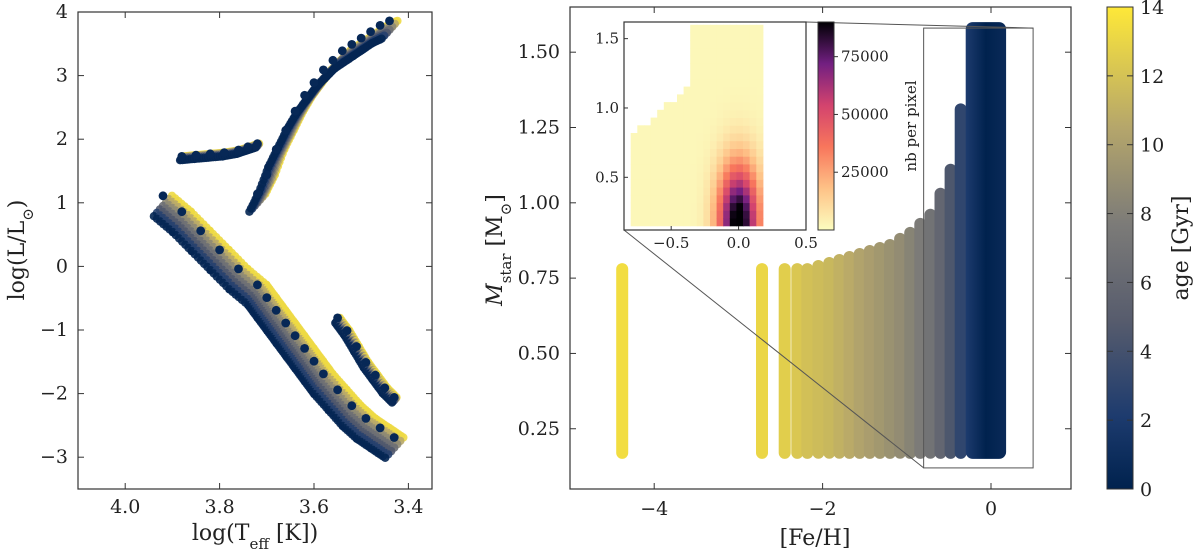 Image resolution: width=1200 pixels, height=555 pixels. Describe the element at coordinates (826, 126) in the screenshot. I see `inset-colorbar` at that location.